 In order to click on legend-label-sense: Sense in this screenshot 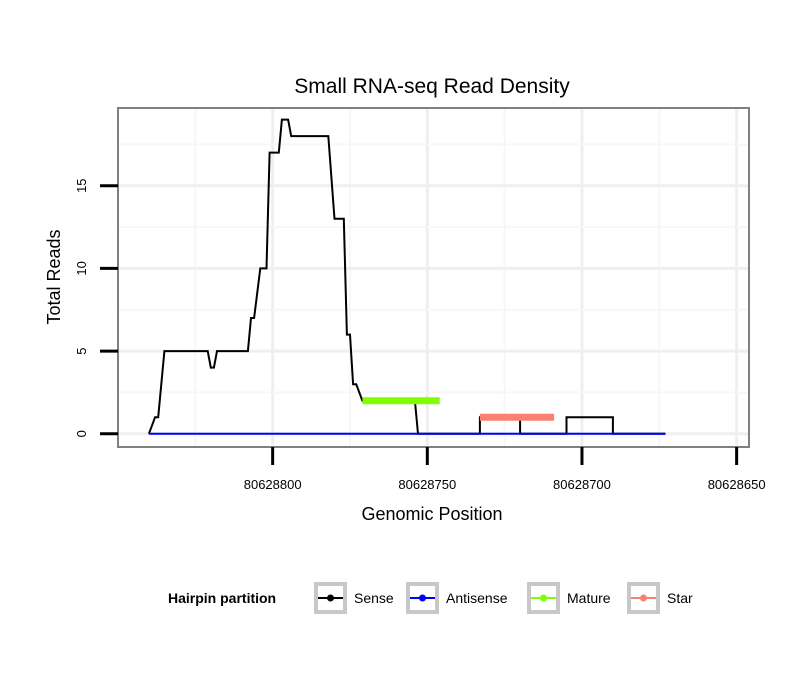, I will do `click(374, 598)`.